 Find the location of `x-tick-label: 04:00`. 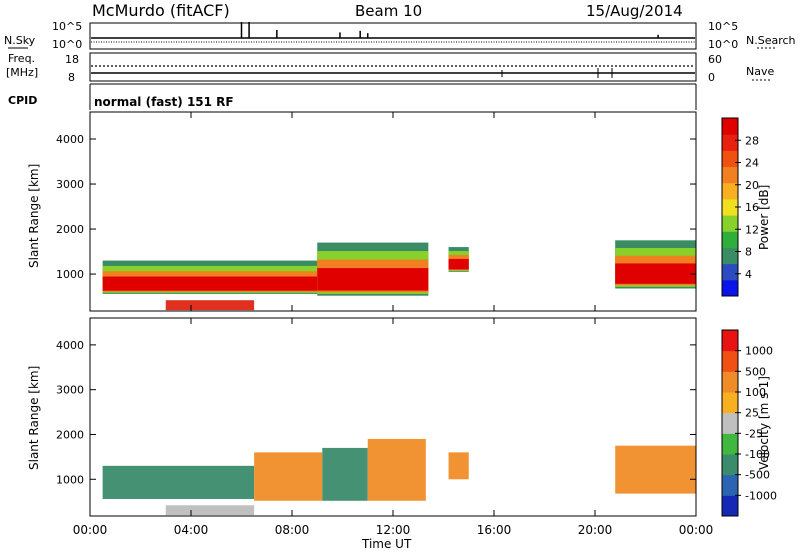

x-tick-label: 04:00 is located at coordinates (191, 530).